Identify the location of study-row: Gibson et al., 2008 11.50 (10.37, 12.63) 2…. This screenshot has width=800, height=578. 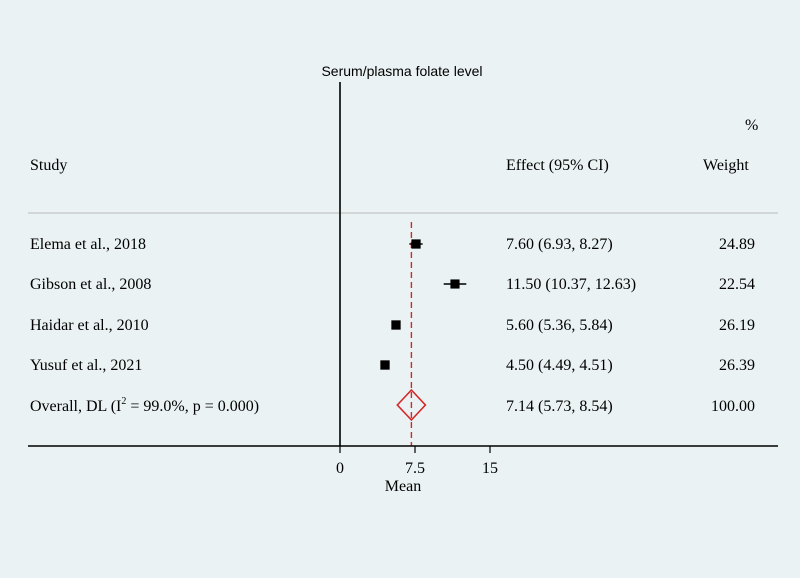
(392, 284).